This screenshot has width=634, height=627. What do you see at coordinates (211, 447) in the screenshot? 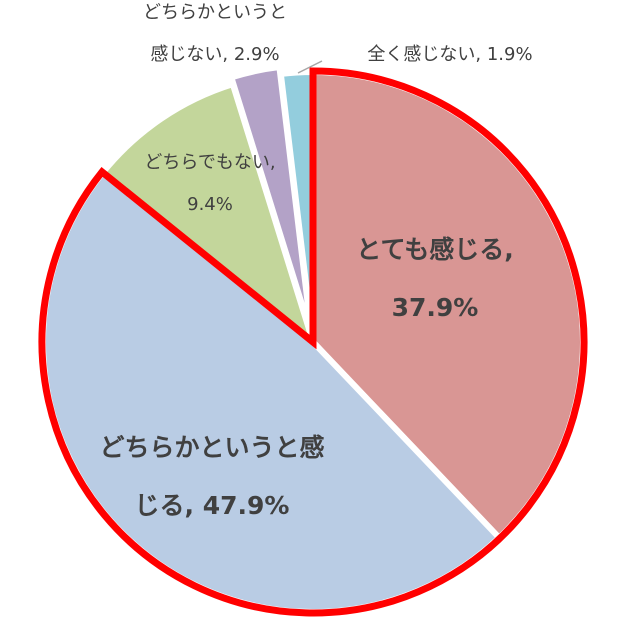
I see `slice-label-2-line-1: どちらかというと感` at bounding box center [211, 447].